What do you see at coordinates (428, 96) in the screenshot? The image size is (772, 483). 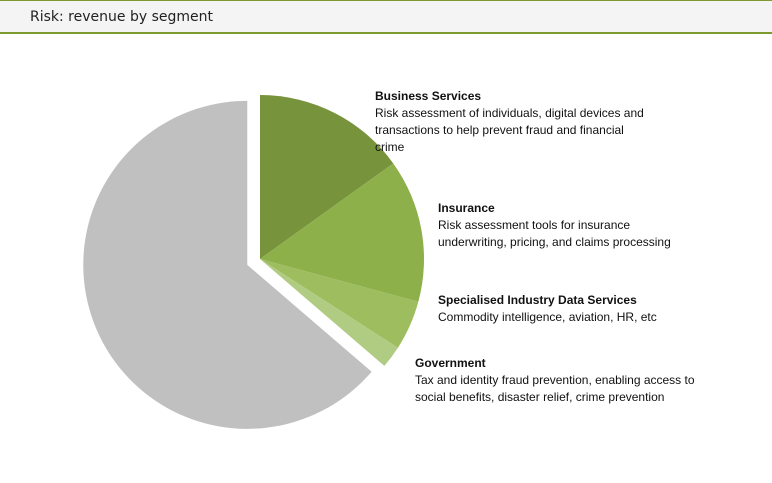 I see `label-title: Business Services` at bounding box center [428, 96].